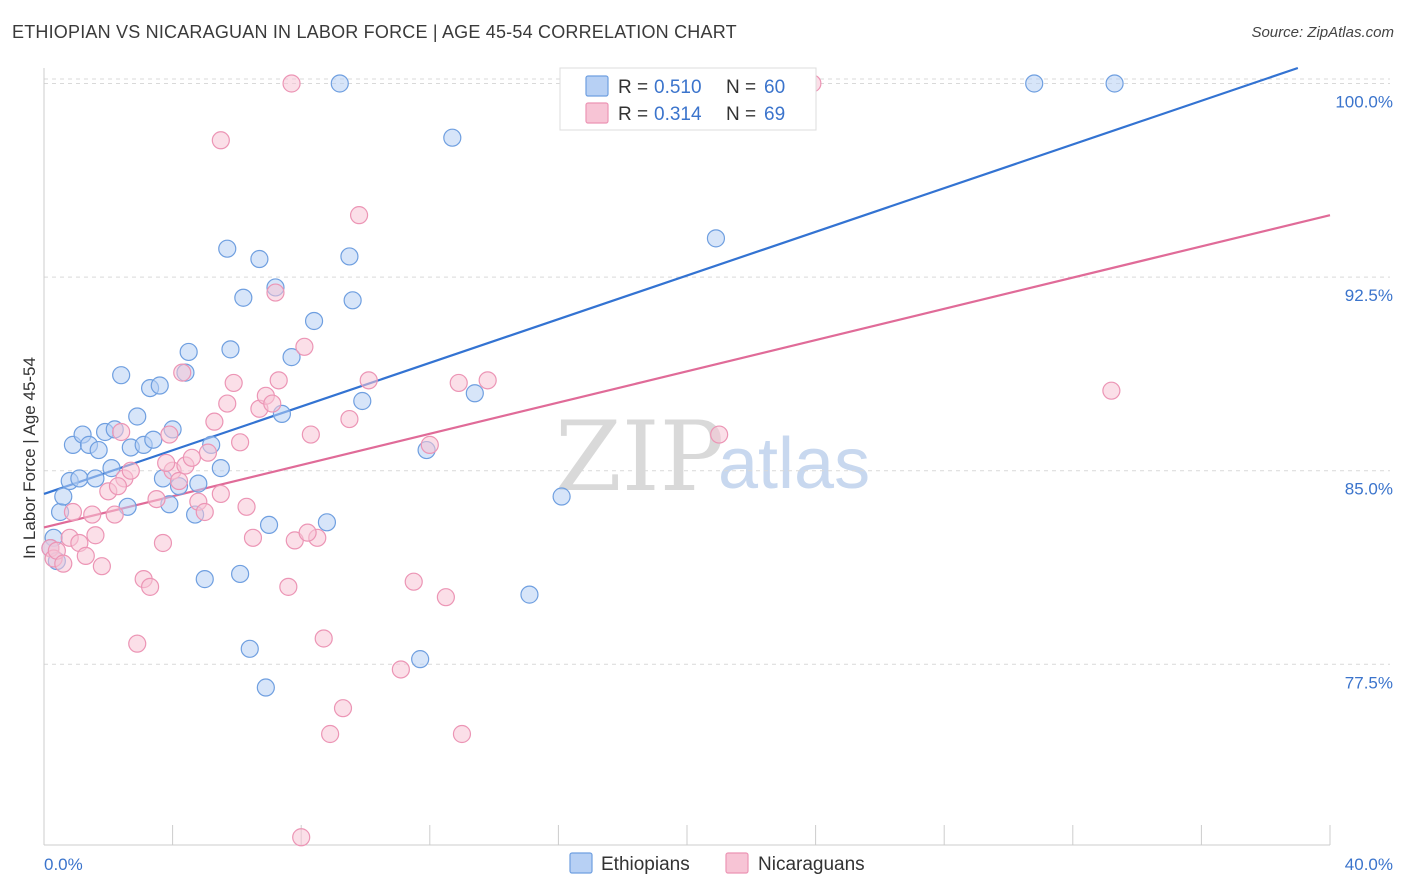 The image size is (1406, 892). Describe the element at coordinates (1322, 32) in the screenshot. I see `source-label: Source: ZipAtlas.com` at that location.